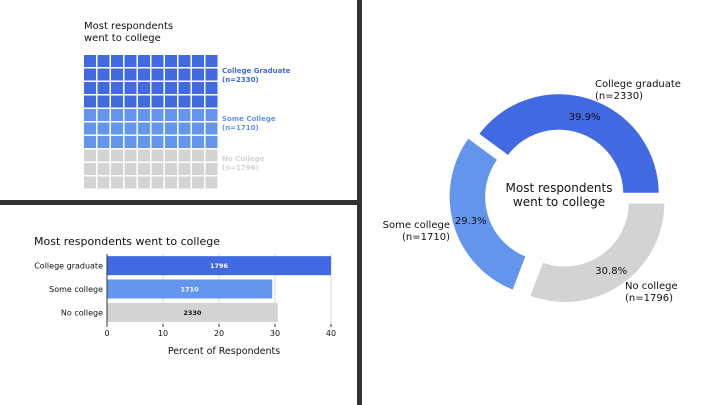 The height and width of the screenshot is (405, 720). I want to click on y-tick-label: College graduate, so click(68, 266).